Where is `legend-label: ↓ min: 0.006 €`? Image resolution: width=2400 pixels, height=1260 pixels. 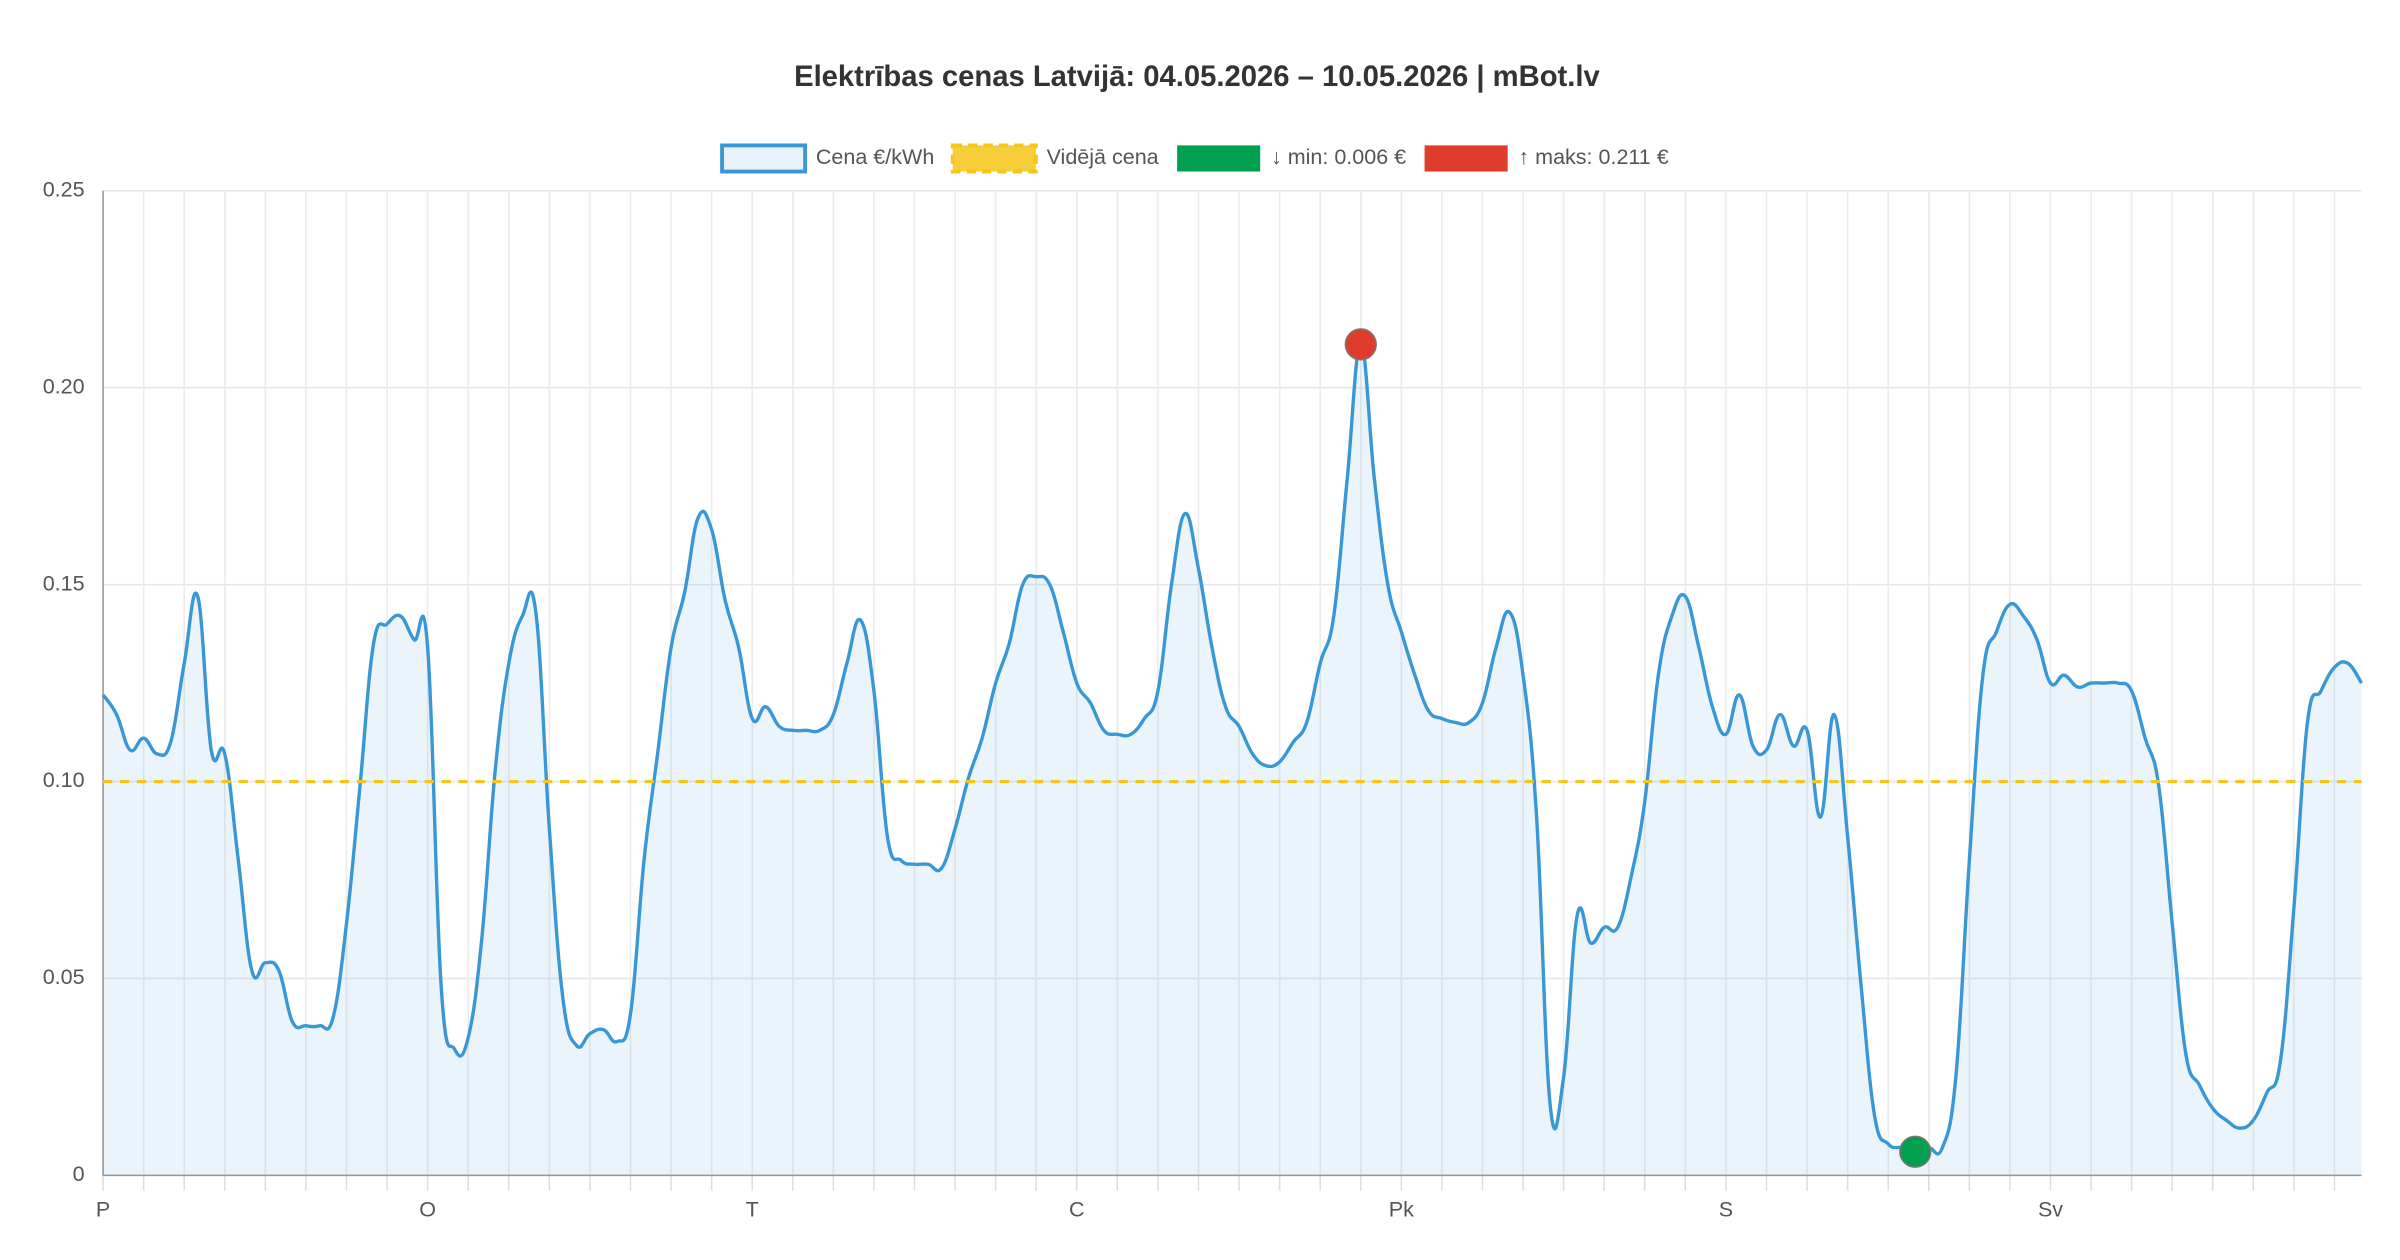
legend-label: ↓ min: 0.006 € is located at coordinates (1338, 157).